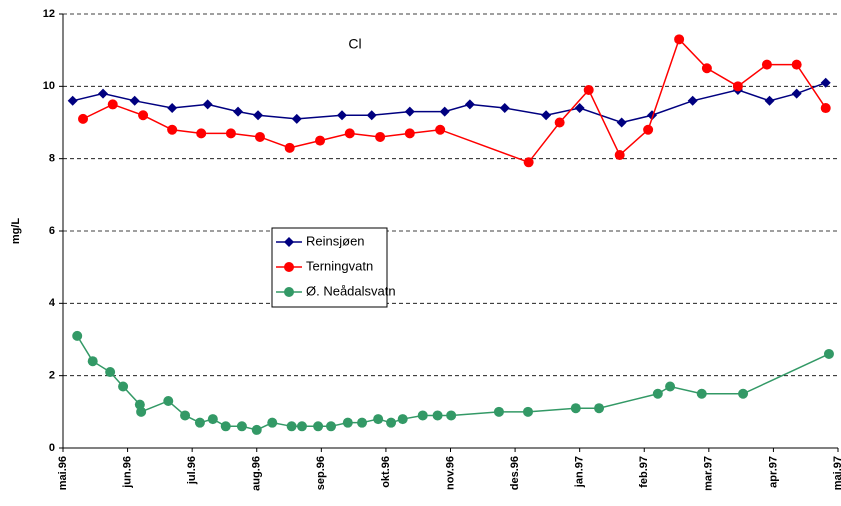 The width and height of the screenshot is (841, 506). What do you see at coordinates (49, 86) in the screenshot?
I see `y-tick-label: 10` at bounding box center [49, 86].